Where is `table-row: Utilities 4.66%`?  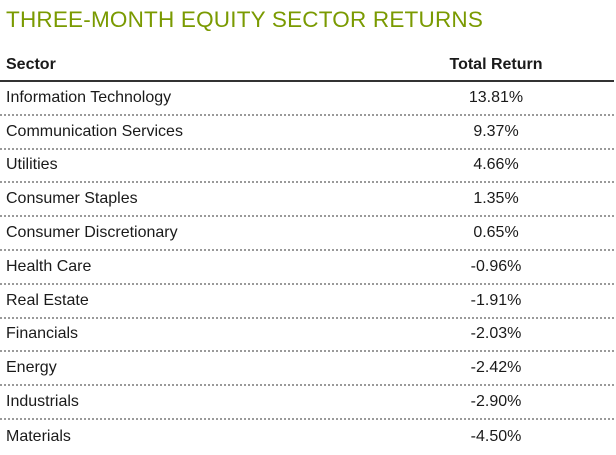
table-row: Utilities 4.66% is located at coordinates (307, 167).